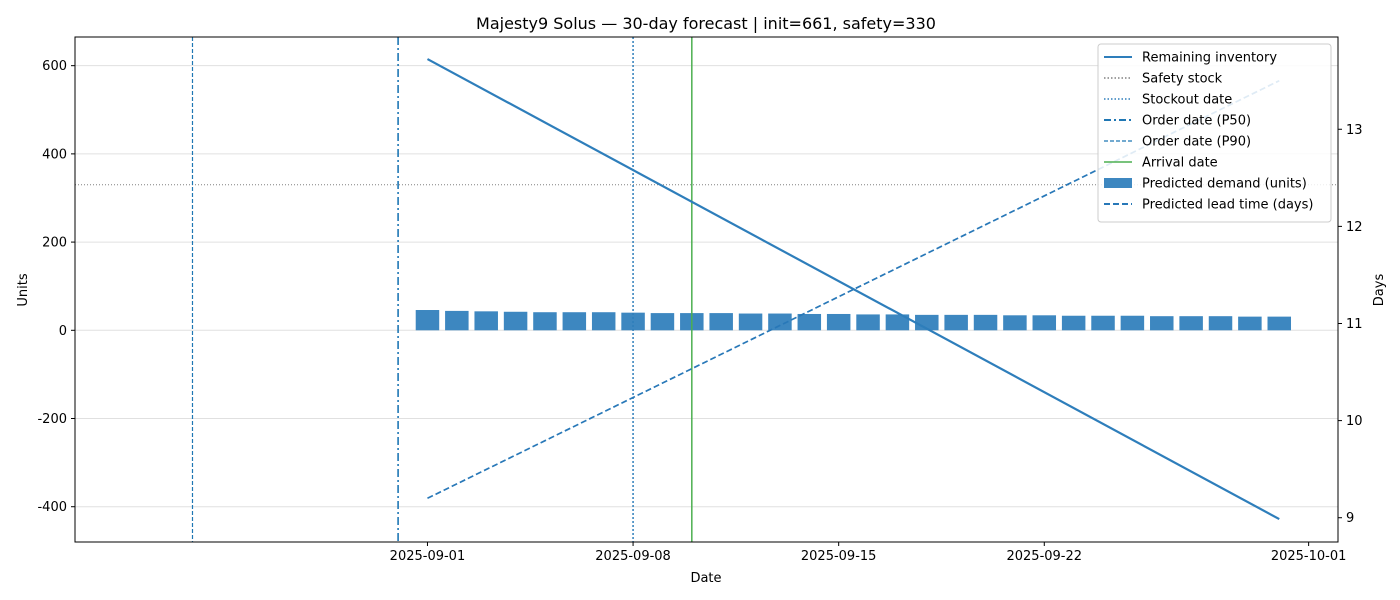 The image size is (1400, 600). Describe the element at coordinates (1182, 79) in the screenshot. I see `legend-label: Safety stock` at that location.